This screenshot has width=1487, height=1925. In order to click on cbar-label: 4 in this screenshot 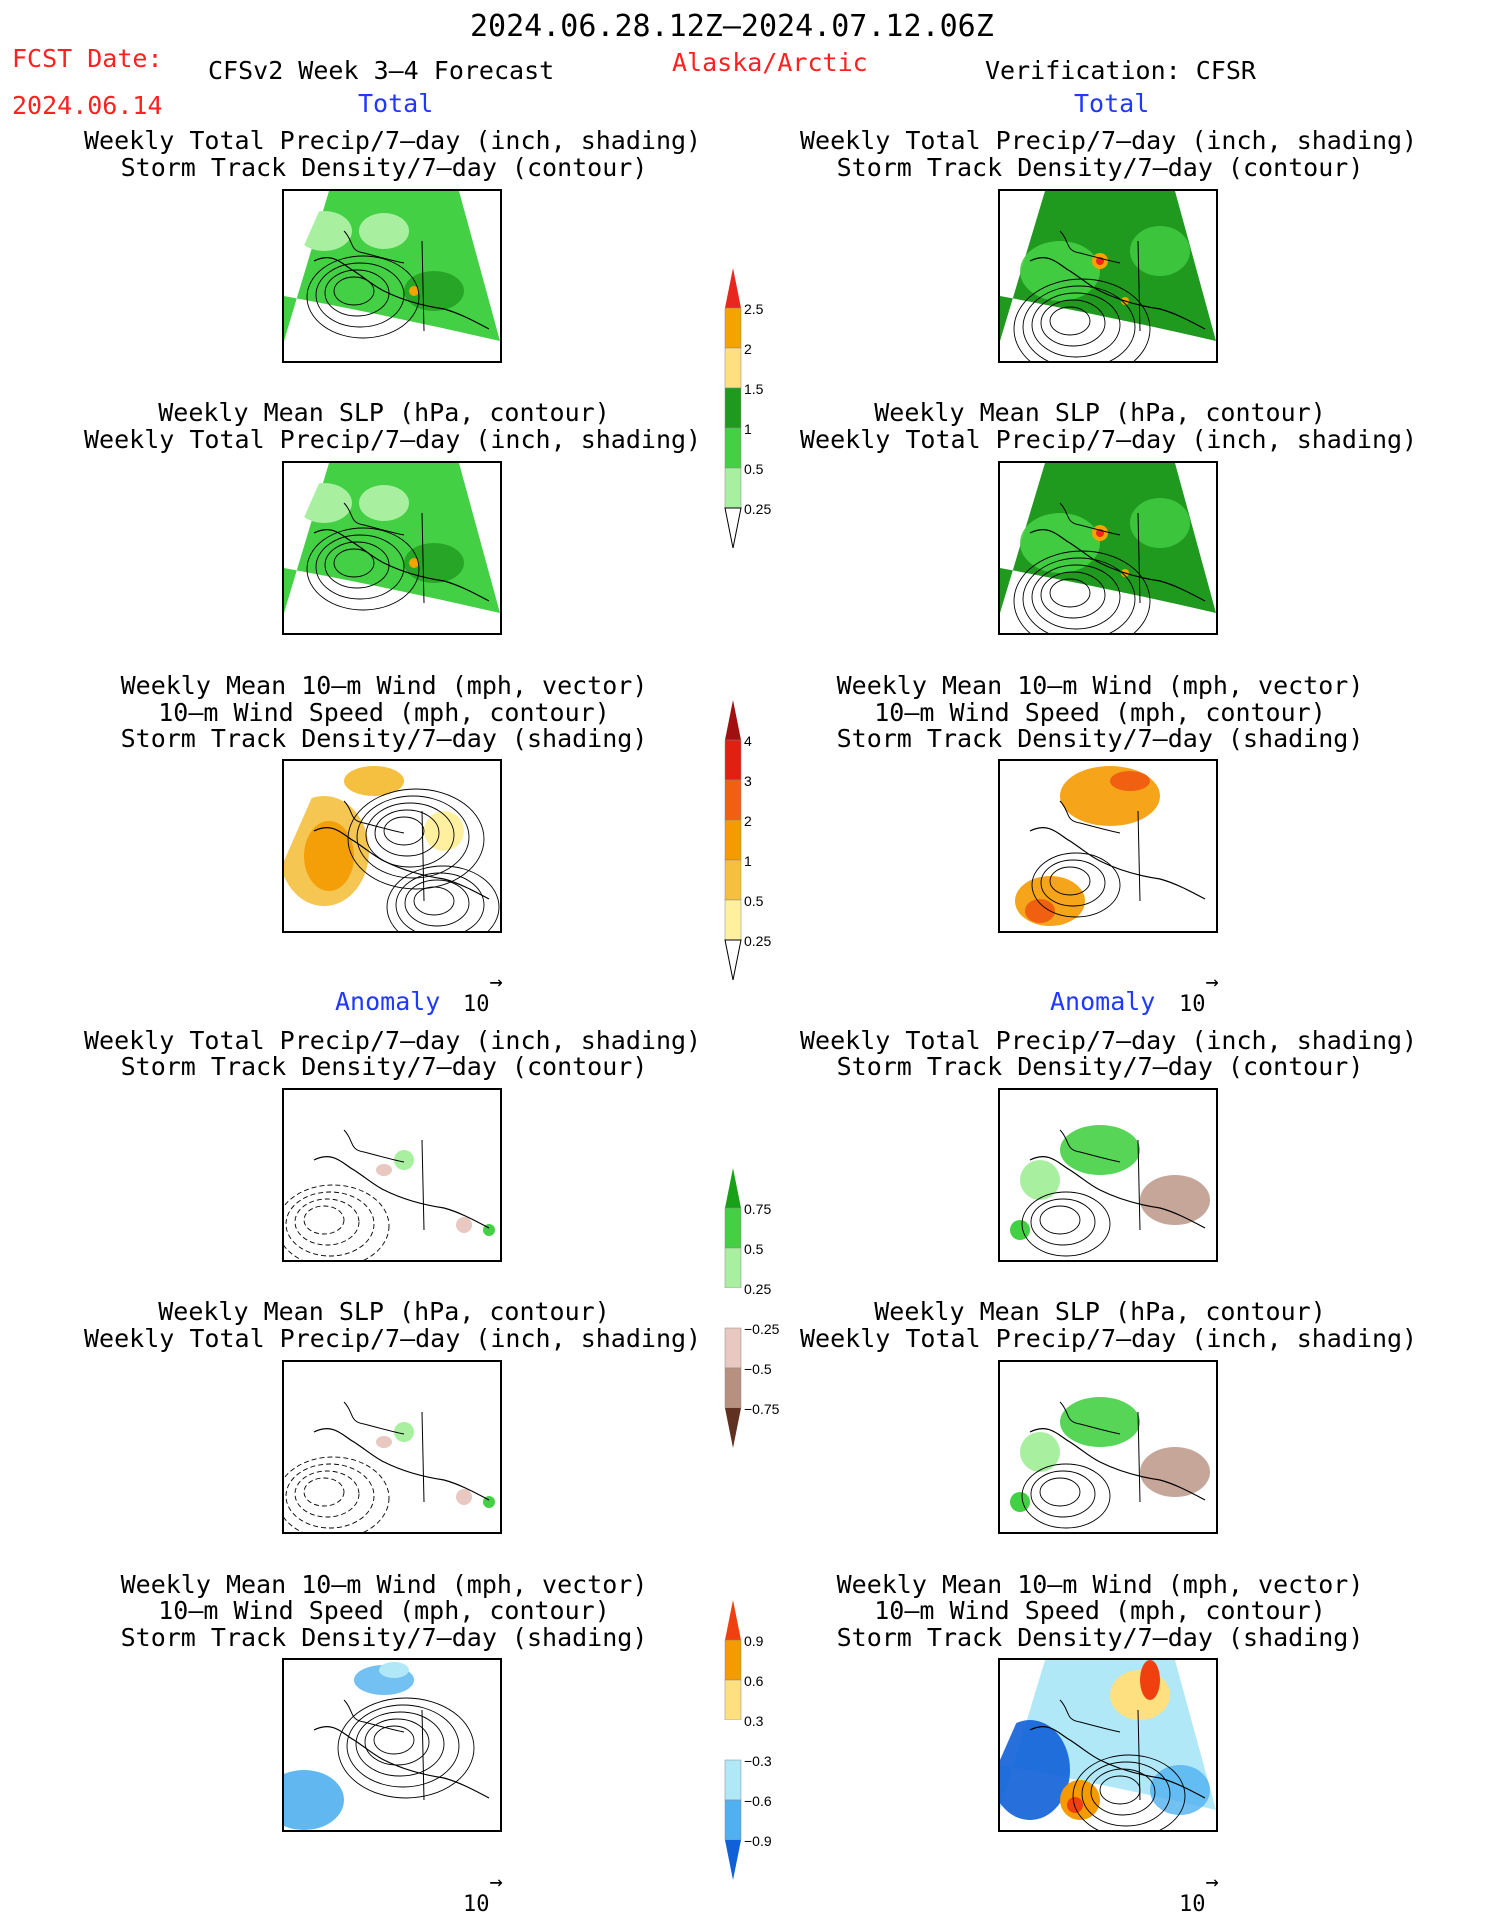, I will do `click(748, 741)`.